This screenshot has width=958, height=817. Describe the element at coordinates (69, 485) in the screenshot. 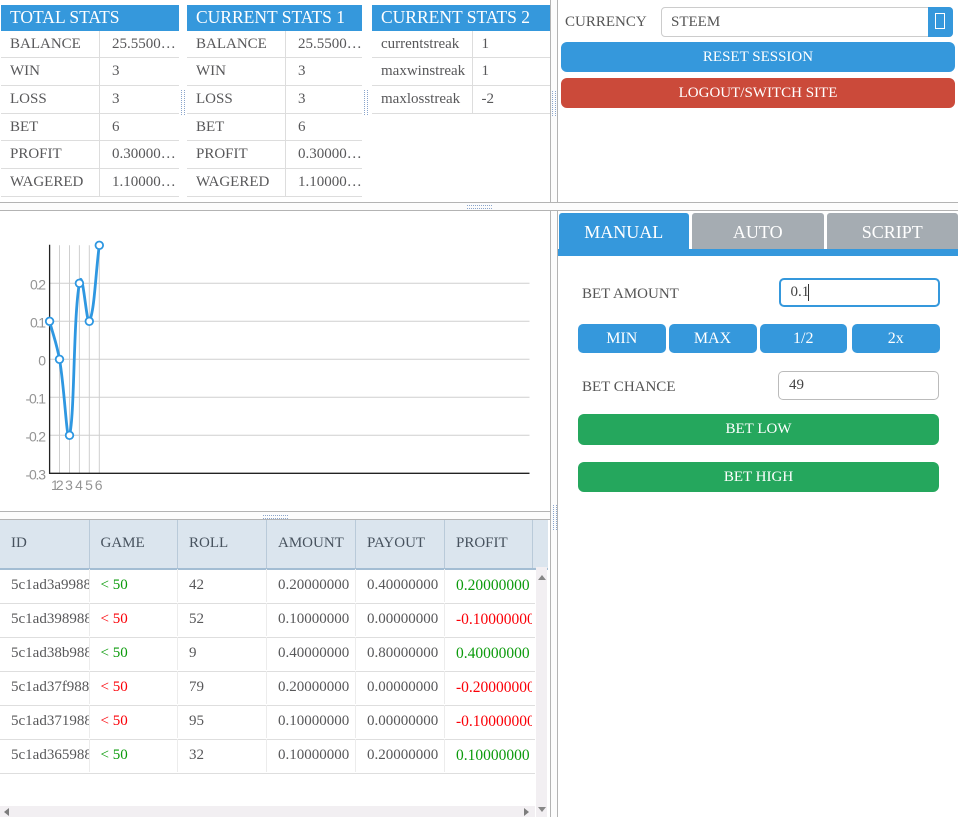

I see `svg-text: 3` at that location.